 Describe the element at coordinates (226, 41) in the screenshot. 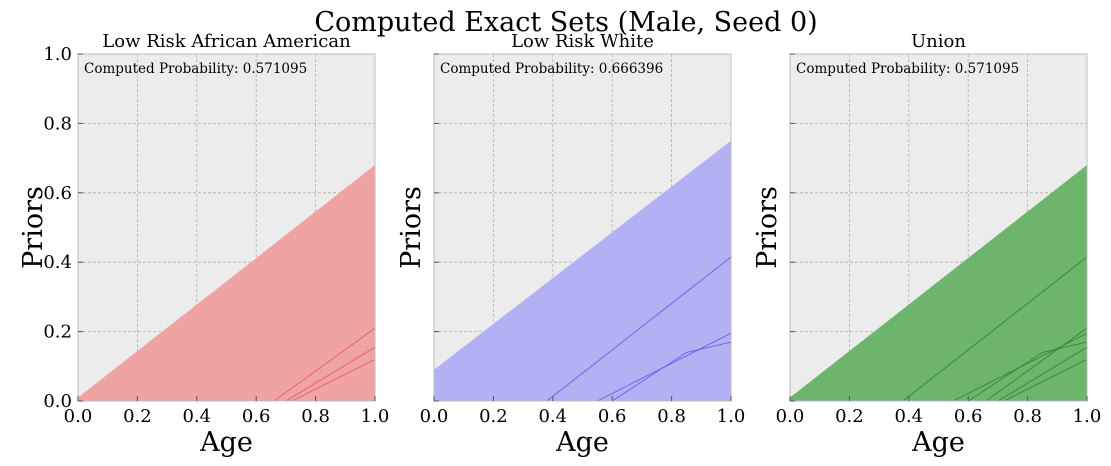

I see `axes-title: Low Risk African American` at that location.